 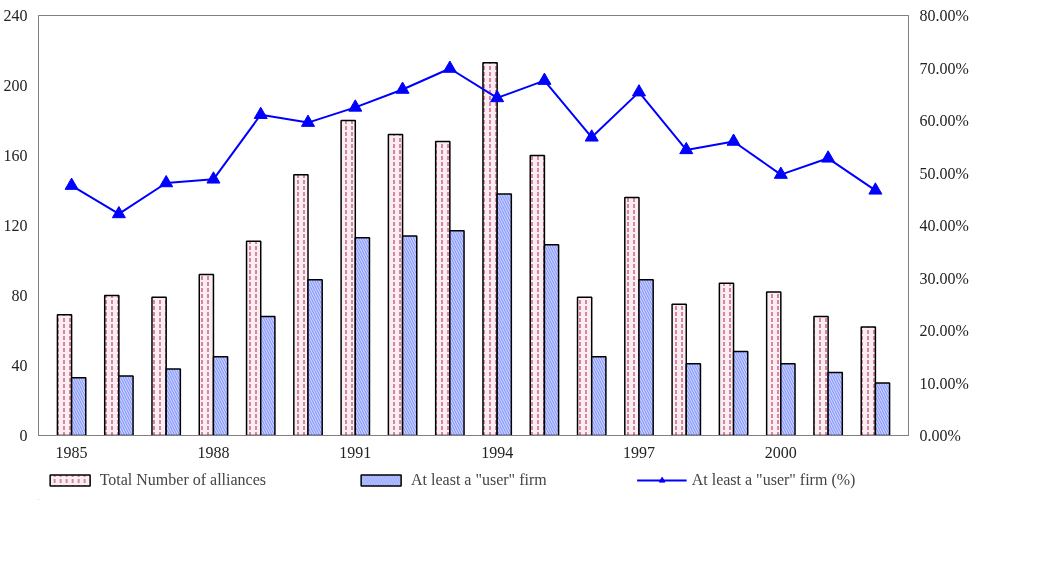 I want to click on legend-label: At least a "user" firm, so click(x=479, y=480).